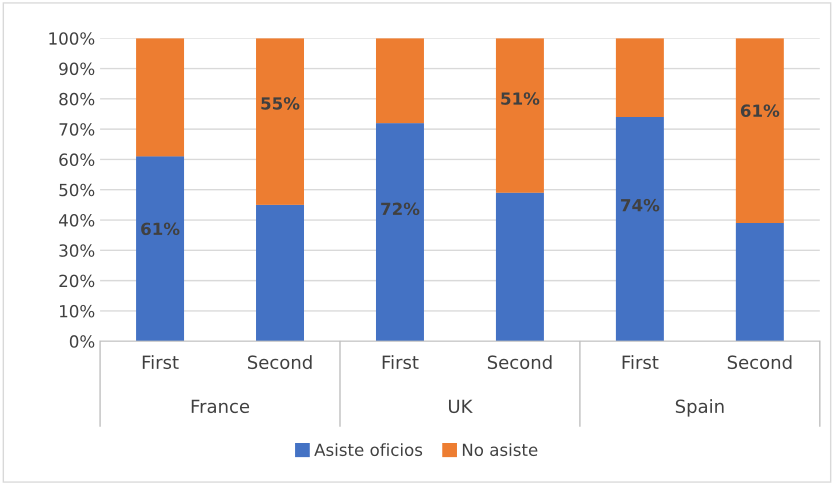 This screenshot has width=834, height=484. I want to click on y-tick-label: 0%, so click(82, 341).